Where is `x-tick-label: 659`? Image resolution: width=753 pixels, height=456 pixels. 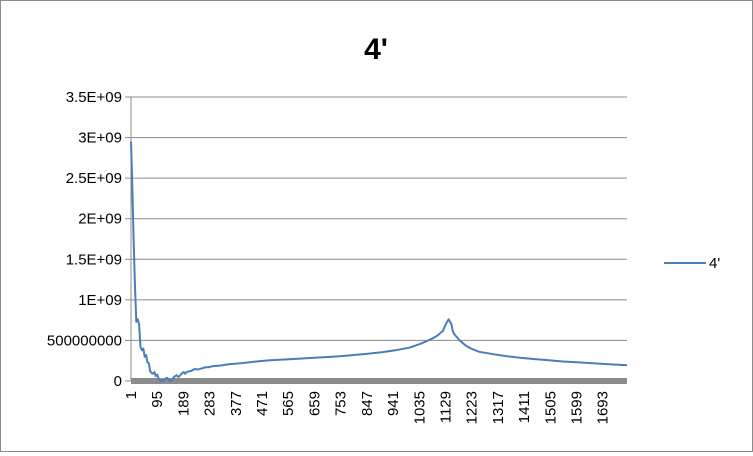 x-tick-label: 659 is located at coordinates (314, 403).